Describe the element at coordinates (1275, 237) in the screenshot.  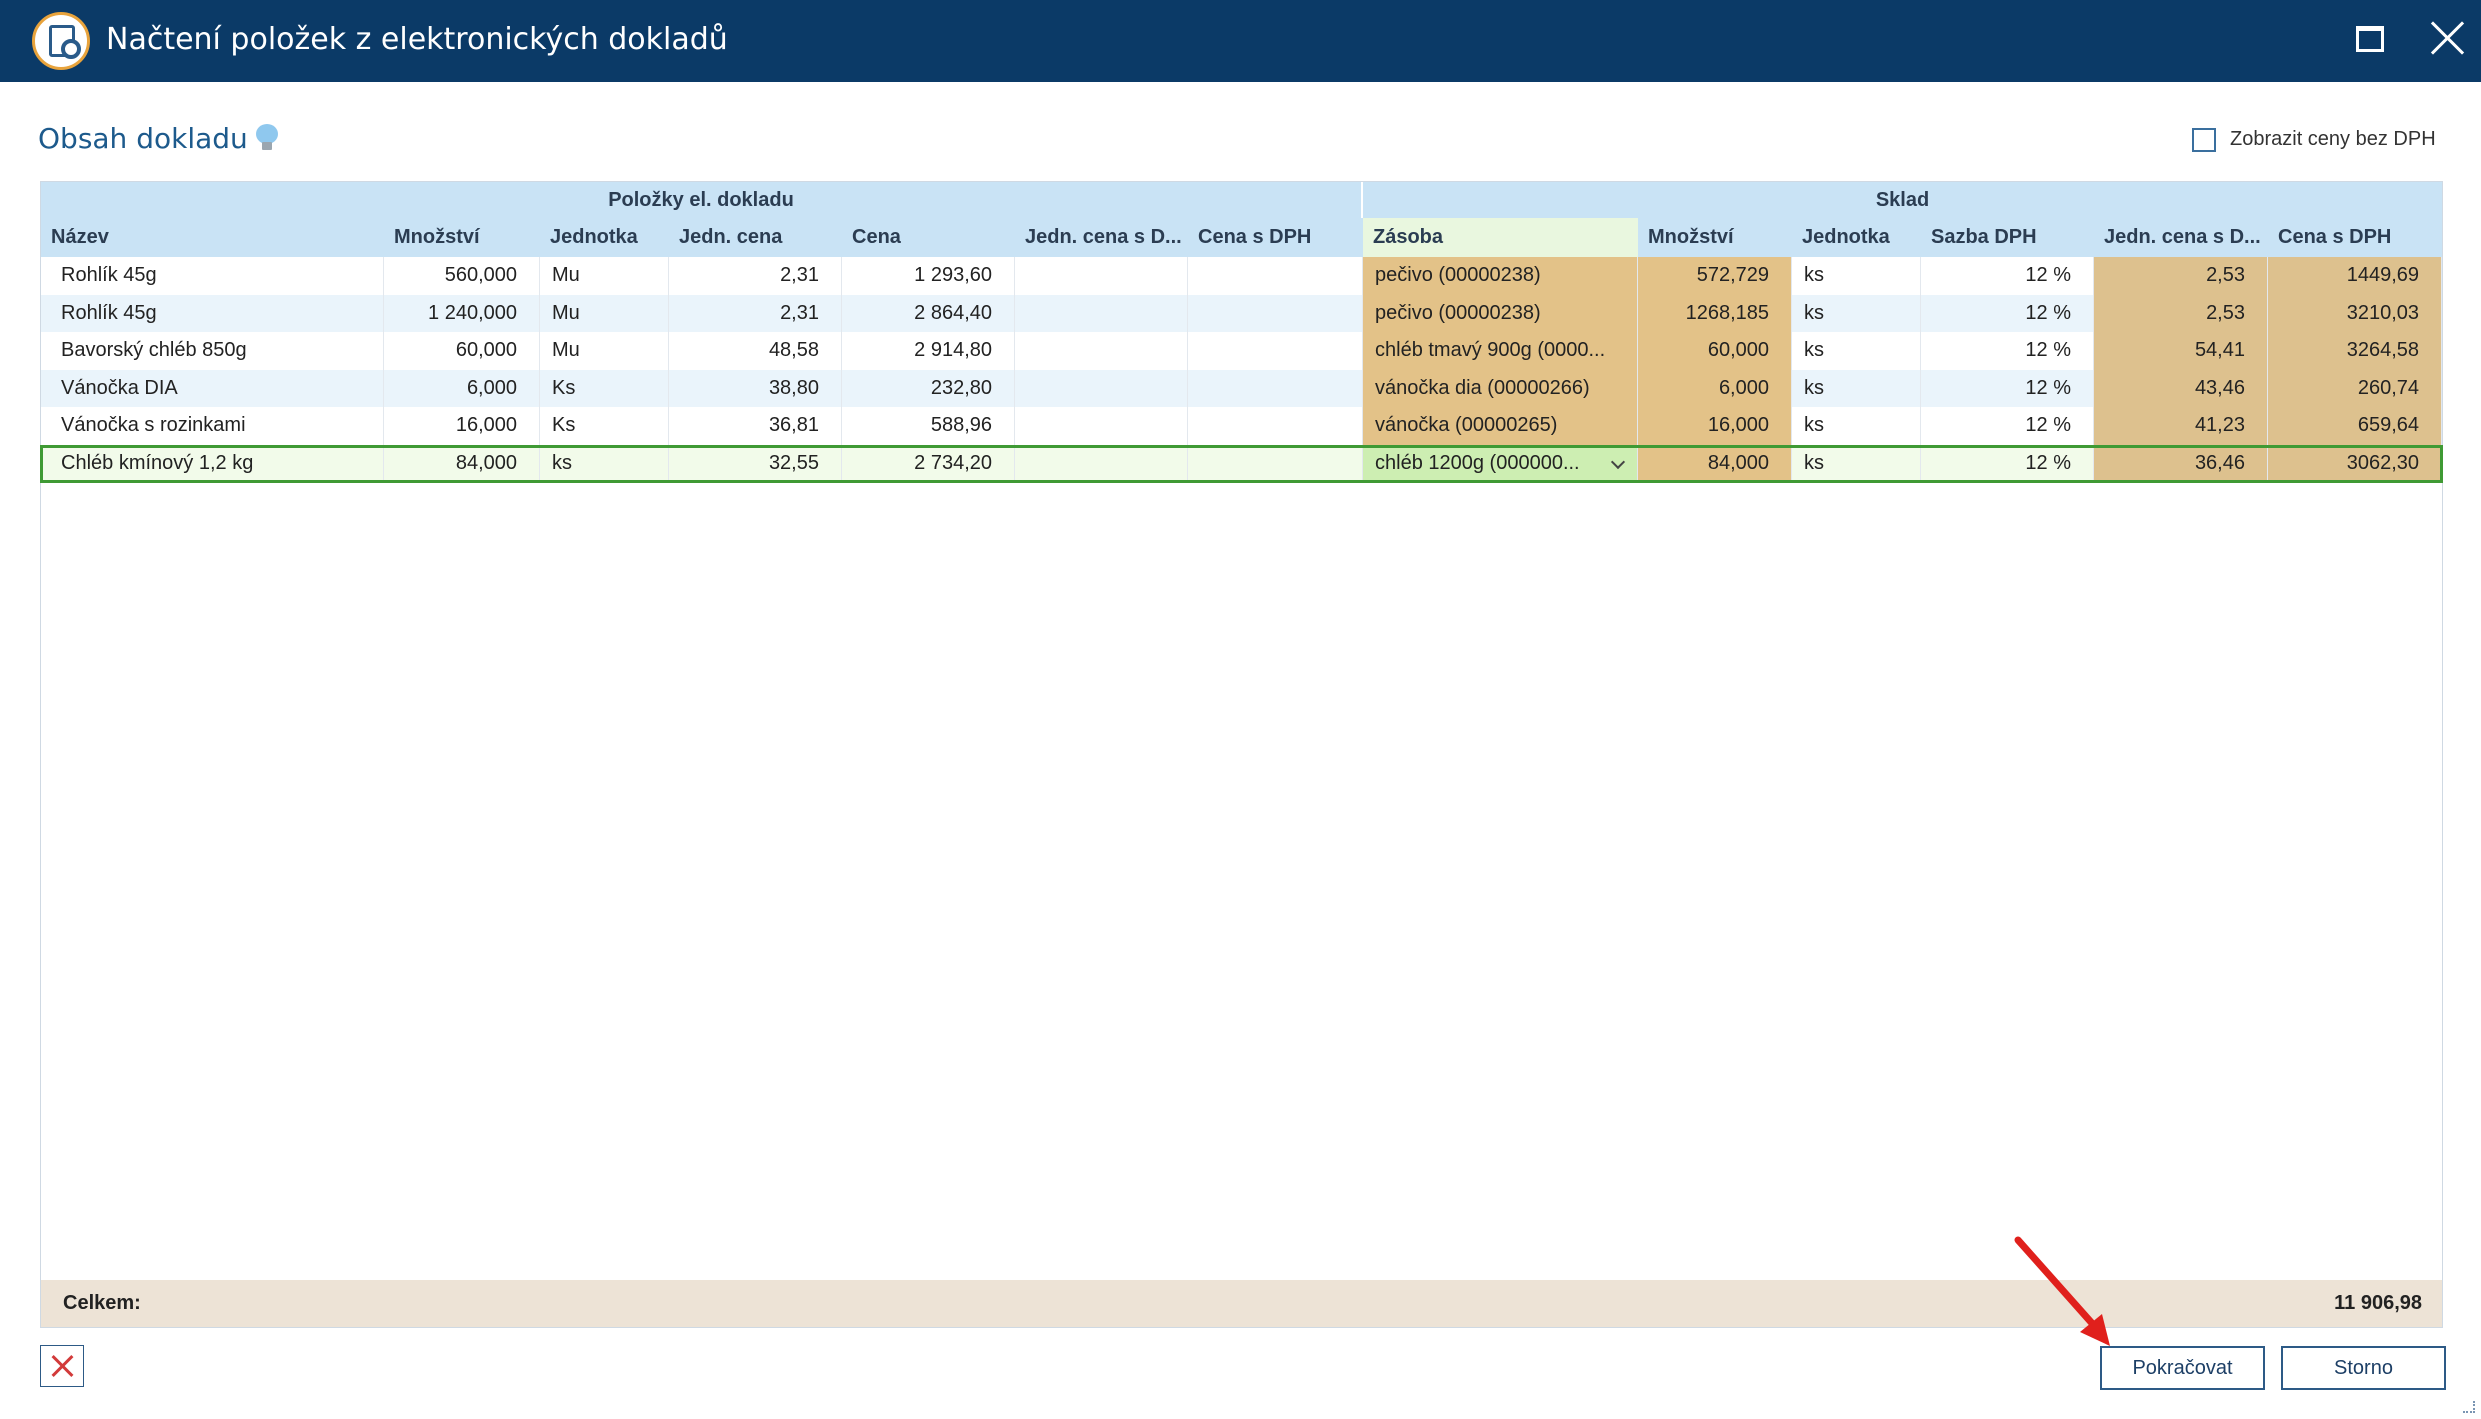
I see `col-header-cena-s-dph: Cena s DPH` at that location.